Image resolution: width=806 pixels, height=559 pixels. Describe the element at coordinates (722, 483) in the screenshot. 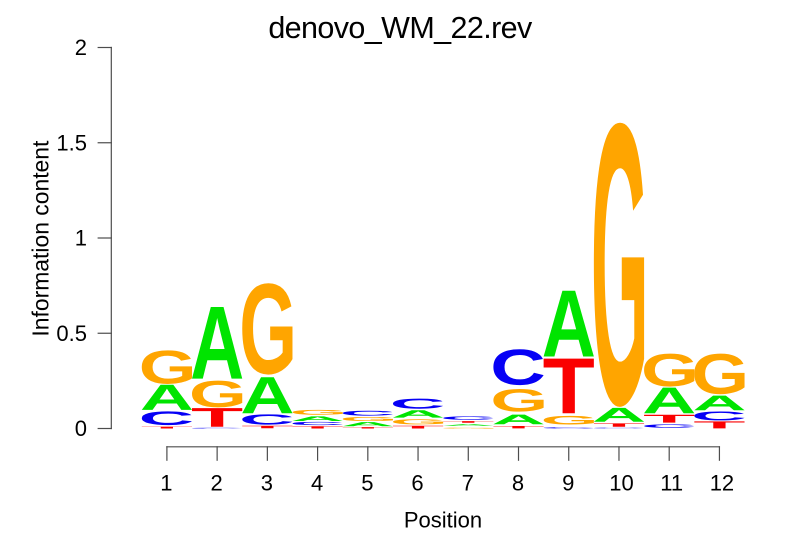

I see `svg-text: 12` at that location.